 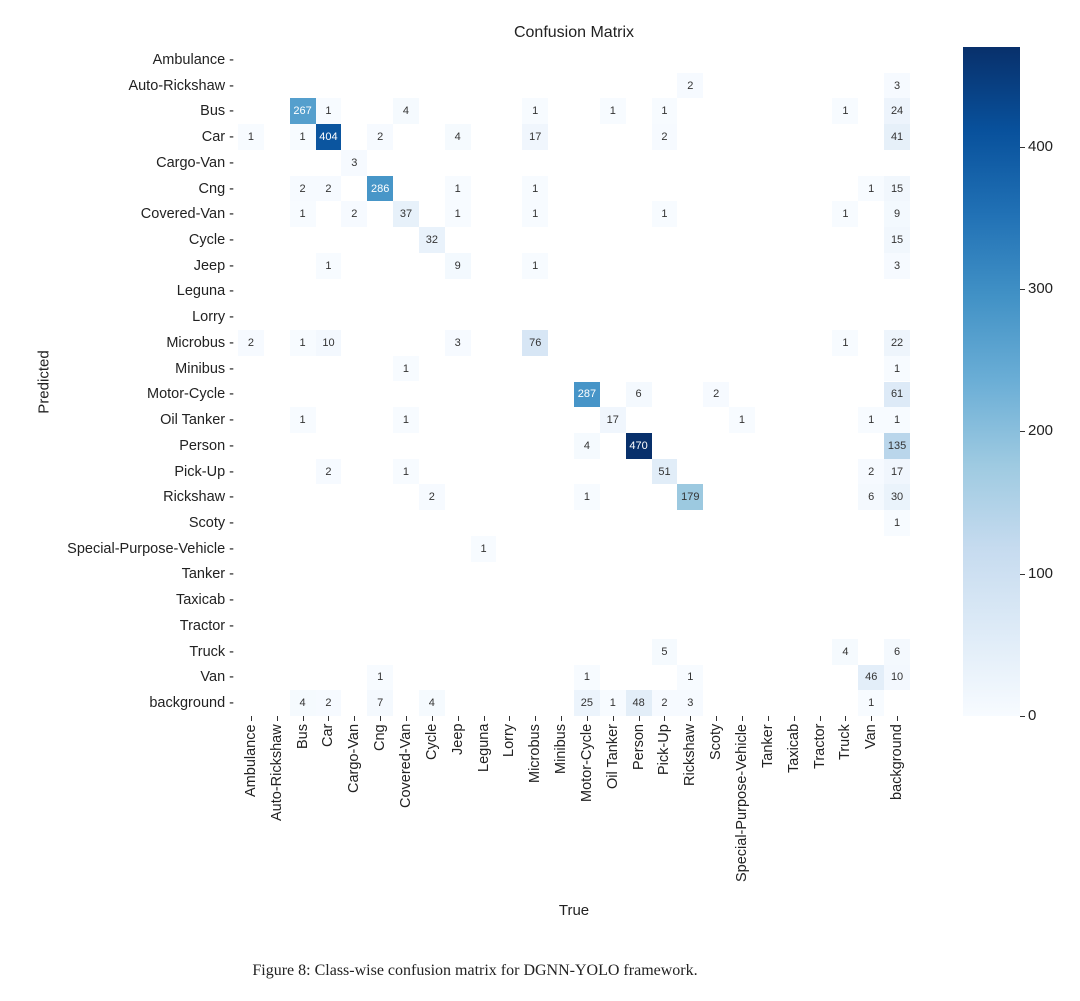 I want to click on heatmap-cell: 287, so click(x=587, y=394).